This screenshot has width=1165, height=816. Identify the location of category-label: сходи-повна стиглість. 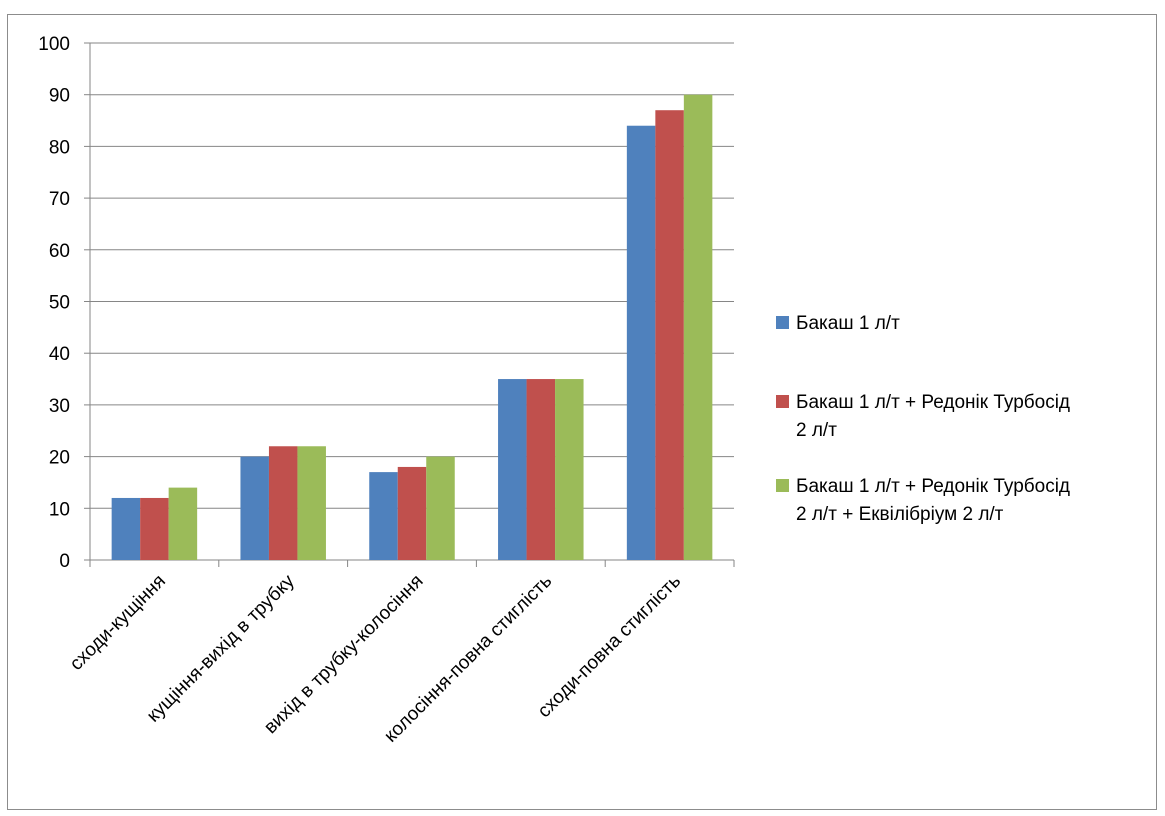
(609, 646).